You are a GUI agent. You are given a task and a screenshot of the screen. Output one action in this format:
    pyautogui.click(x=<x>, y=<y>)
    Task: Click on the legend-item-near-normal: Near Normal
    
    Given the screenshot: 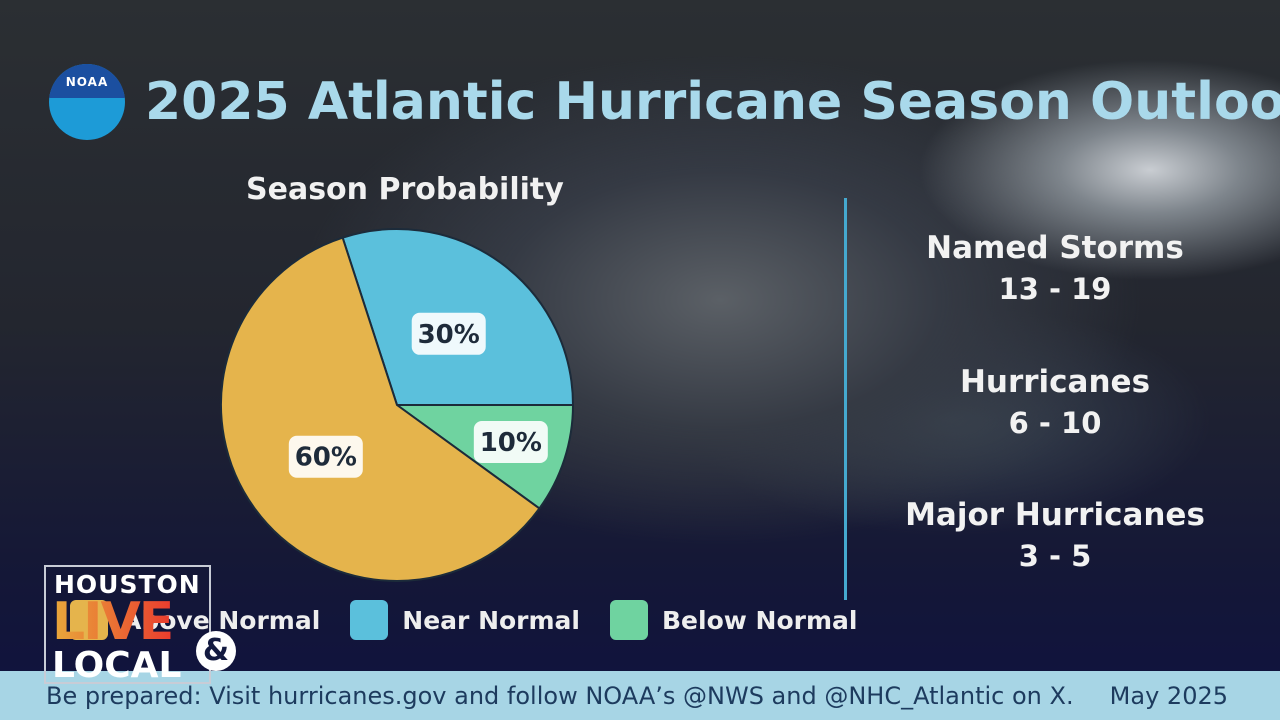 What is the action you would take?
    pyautogui.click(x=465, y=620)
    